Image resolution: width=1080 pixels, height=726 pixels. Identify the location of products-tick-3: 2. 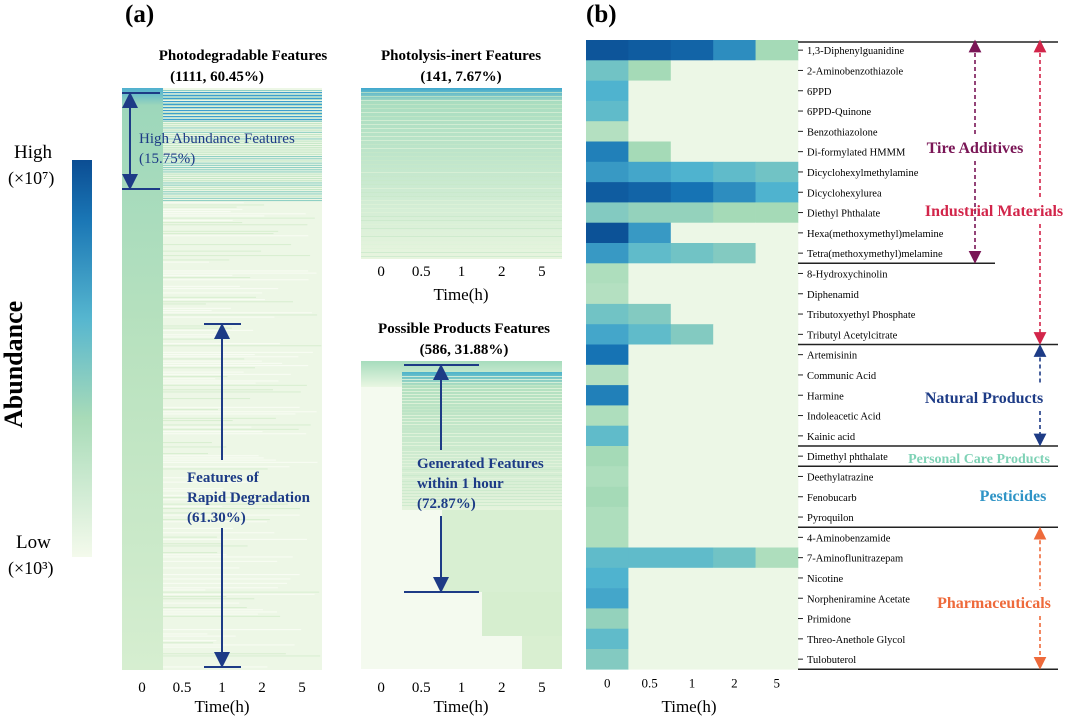
(502, 688).